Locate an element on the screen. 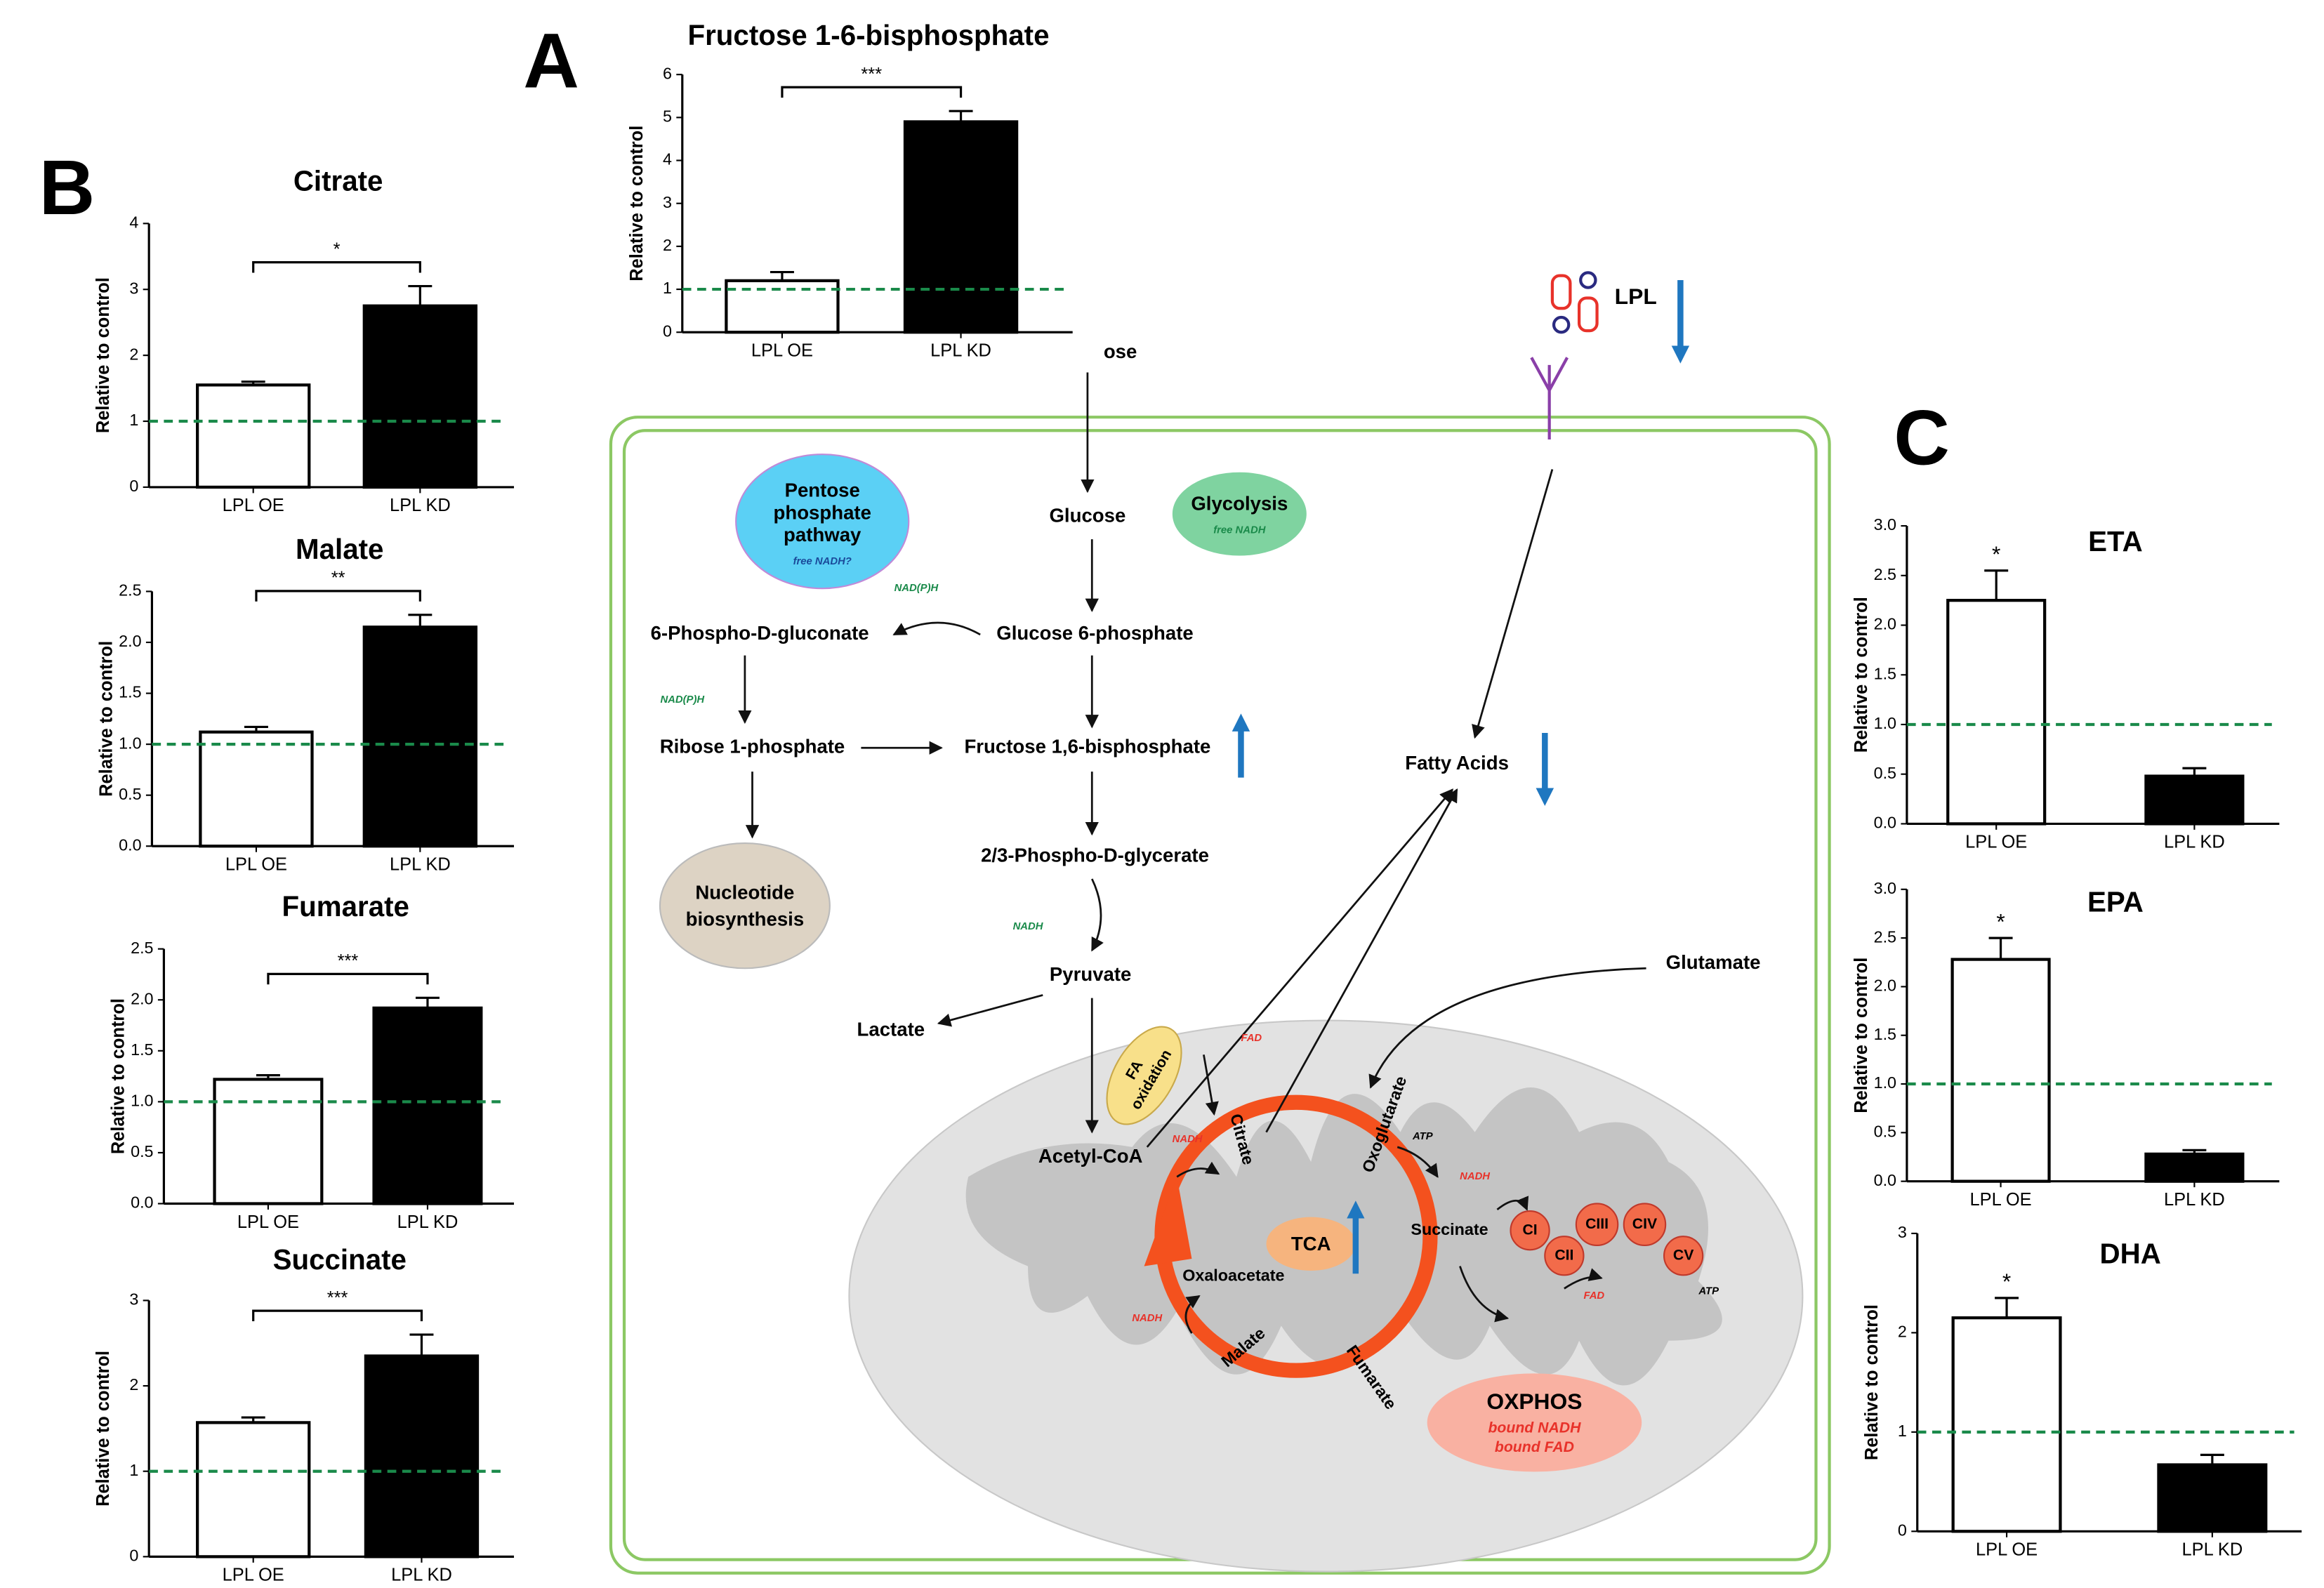 The height and width of the screenshot is (1588, 2324). node-label: Glycolysis is located at coordinates (1239, 504).